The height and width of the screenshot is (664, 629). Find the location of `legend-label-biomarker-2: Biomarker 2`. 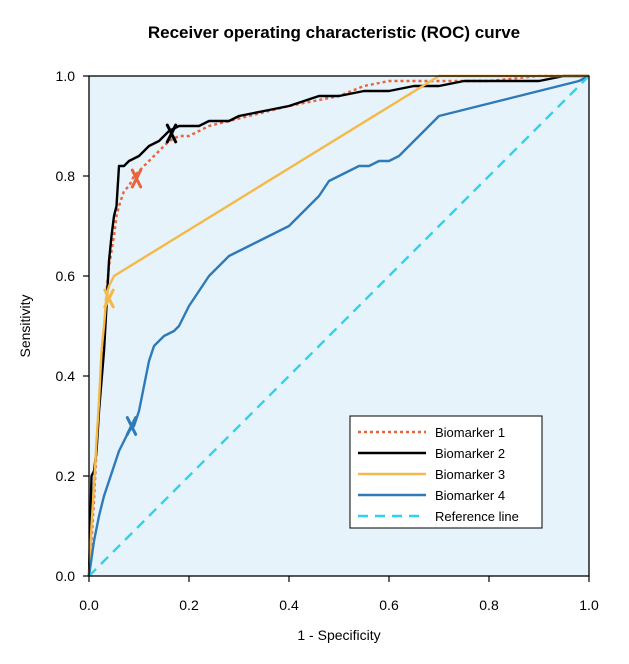

legend-label-biomarker-2: Biomarker 2 is located at coordinates (470, 453).